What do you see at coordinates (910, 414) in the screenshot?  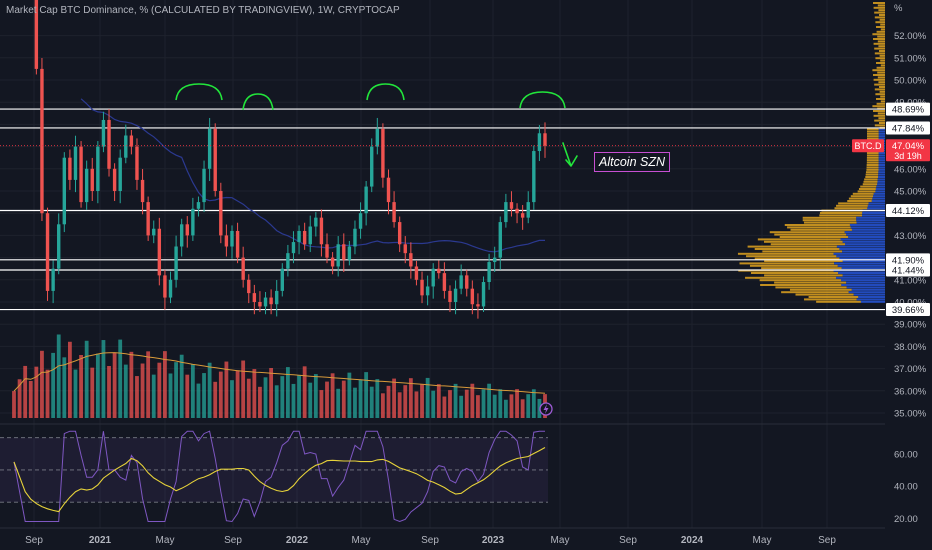 I see `price-tick-label: 35.00%` at bounding box center [910, 414].